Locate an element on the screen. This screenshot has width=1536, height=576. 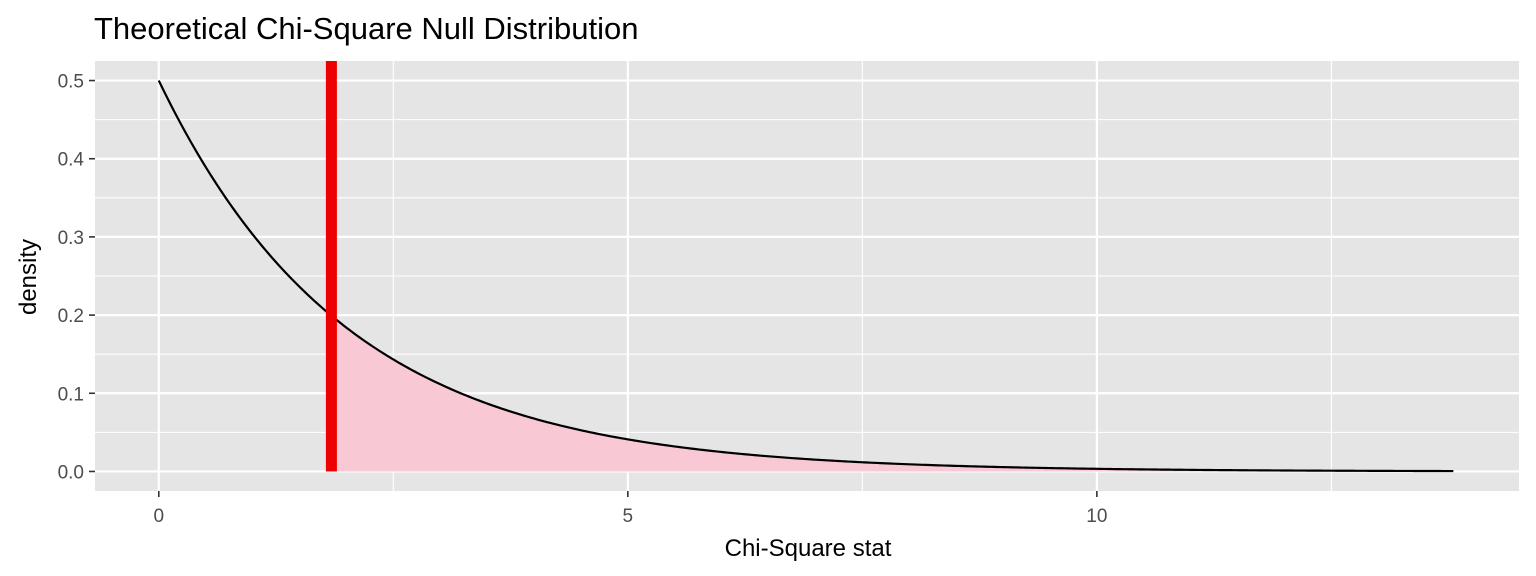
y-axis-title: density is located at coordinates (28, 277).